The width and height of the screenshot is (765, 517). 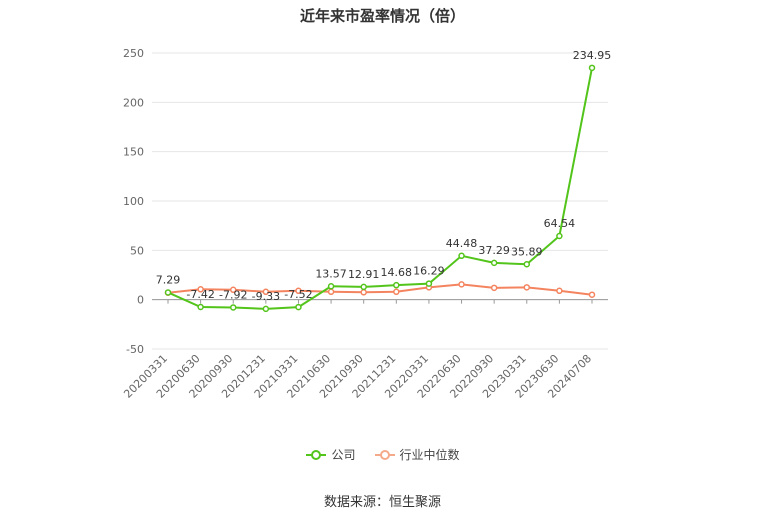 What do you see at coordinates (316, 454) in the screenshot?
I see `legend-marker-company` at bounding box center [316, 454].